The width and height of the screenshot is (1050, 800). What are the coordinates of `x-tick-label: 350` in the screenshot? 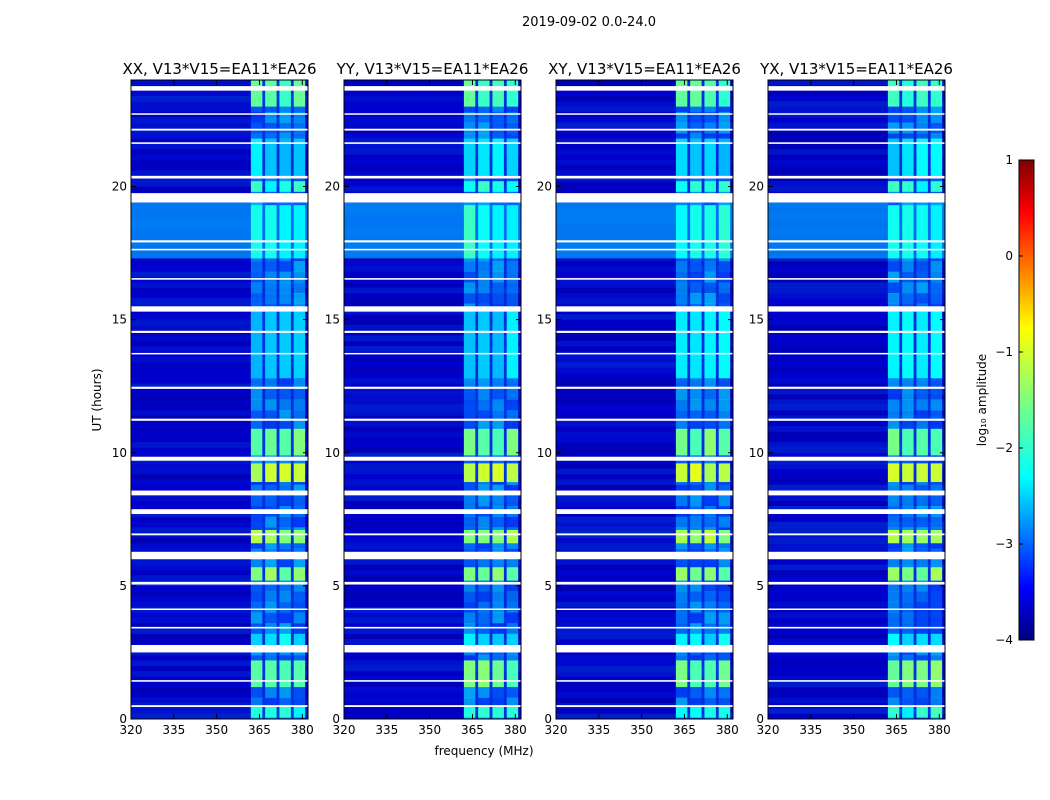 It's located at (216, 730).